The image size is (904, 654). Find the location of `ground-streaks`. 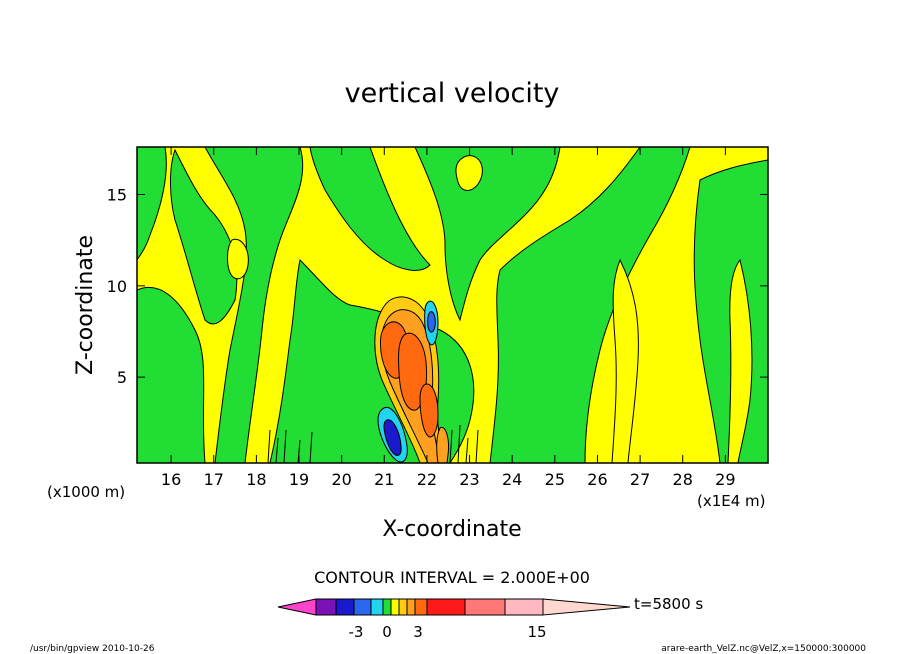

ground-streaks is located at coordinates (373, 443).